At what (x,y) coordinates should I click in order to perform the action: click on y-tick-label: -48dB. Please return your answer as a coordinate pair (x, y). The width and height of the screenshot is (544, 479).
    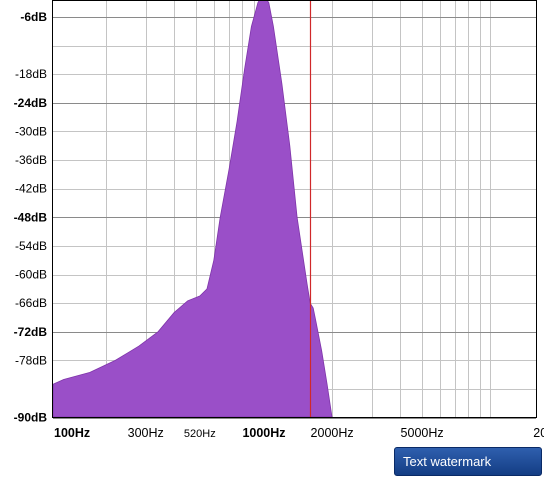
    Looking at the image, I should click on (31, 217).